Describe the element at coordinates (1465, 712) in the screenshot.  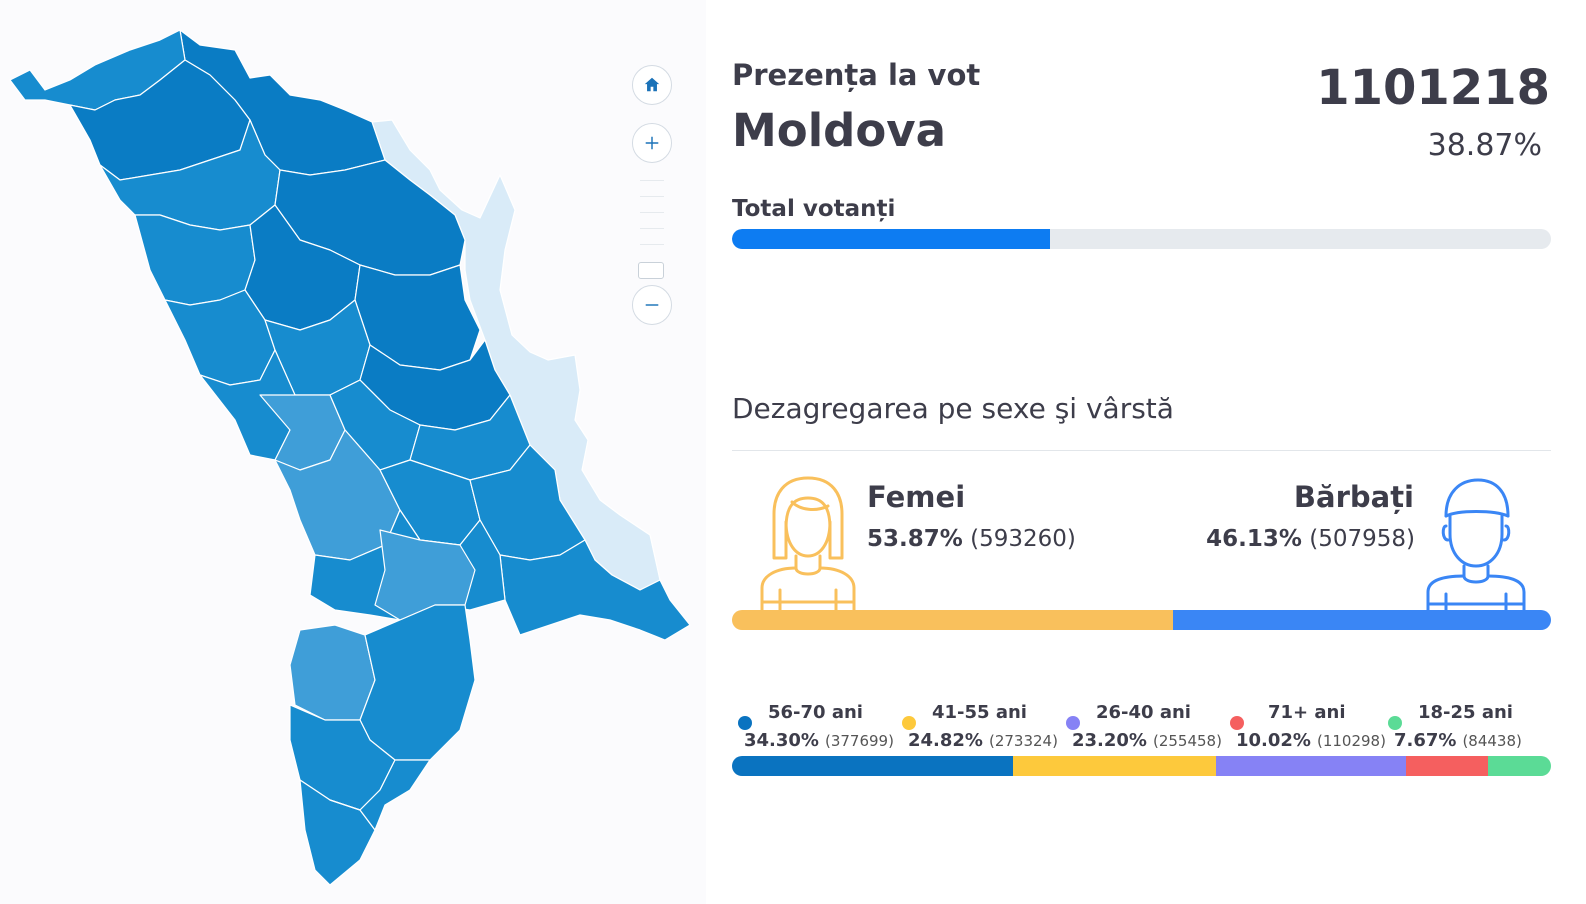
I see `age-group-label: 18-25 ani` at that location.